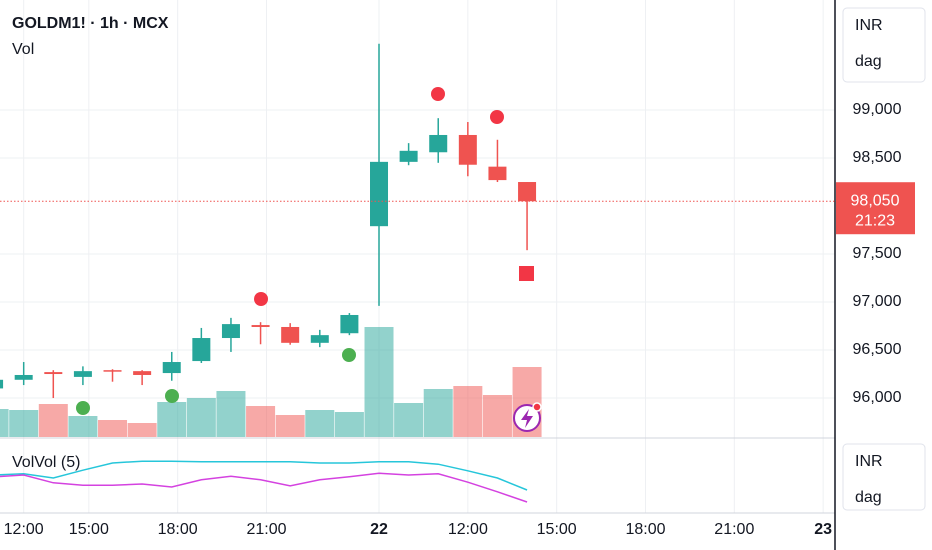 The width and height of the screenshot is (932, 550). I want to click on last-price-box, so click(875, 208).